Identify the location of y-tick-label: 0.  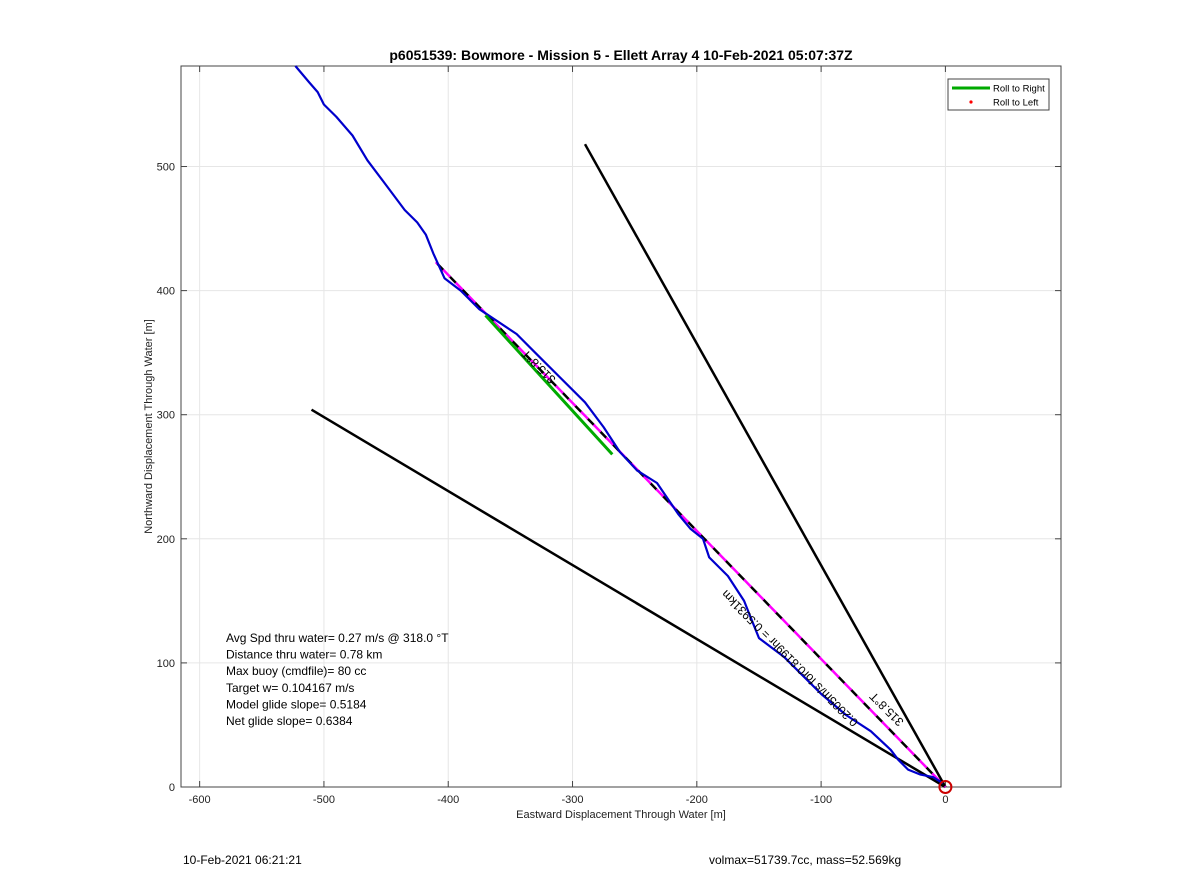
(172, 788).